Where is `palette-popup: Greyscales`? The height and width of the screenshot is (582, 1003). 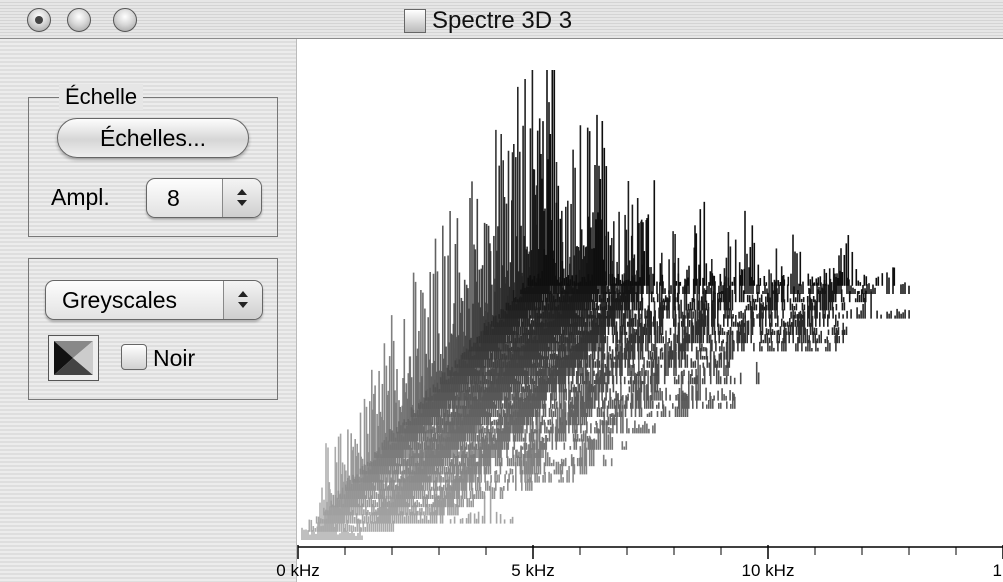 palette-popup: Greyscales is located at coordinates (154, 300).